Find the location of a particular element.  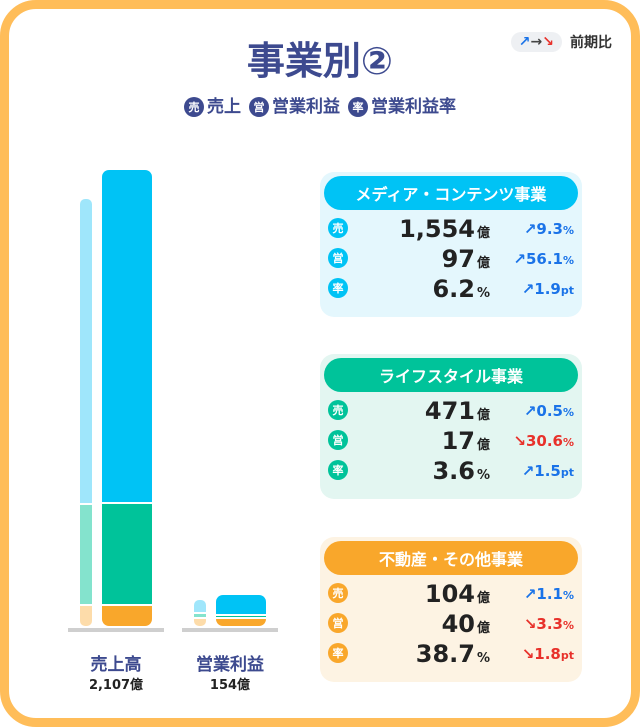

bar-op-current-lifestyle is located at coordinates (241, 616).